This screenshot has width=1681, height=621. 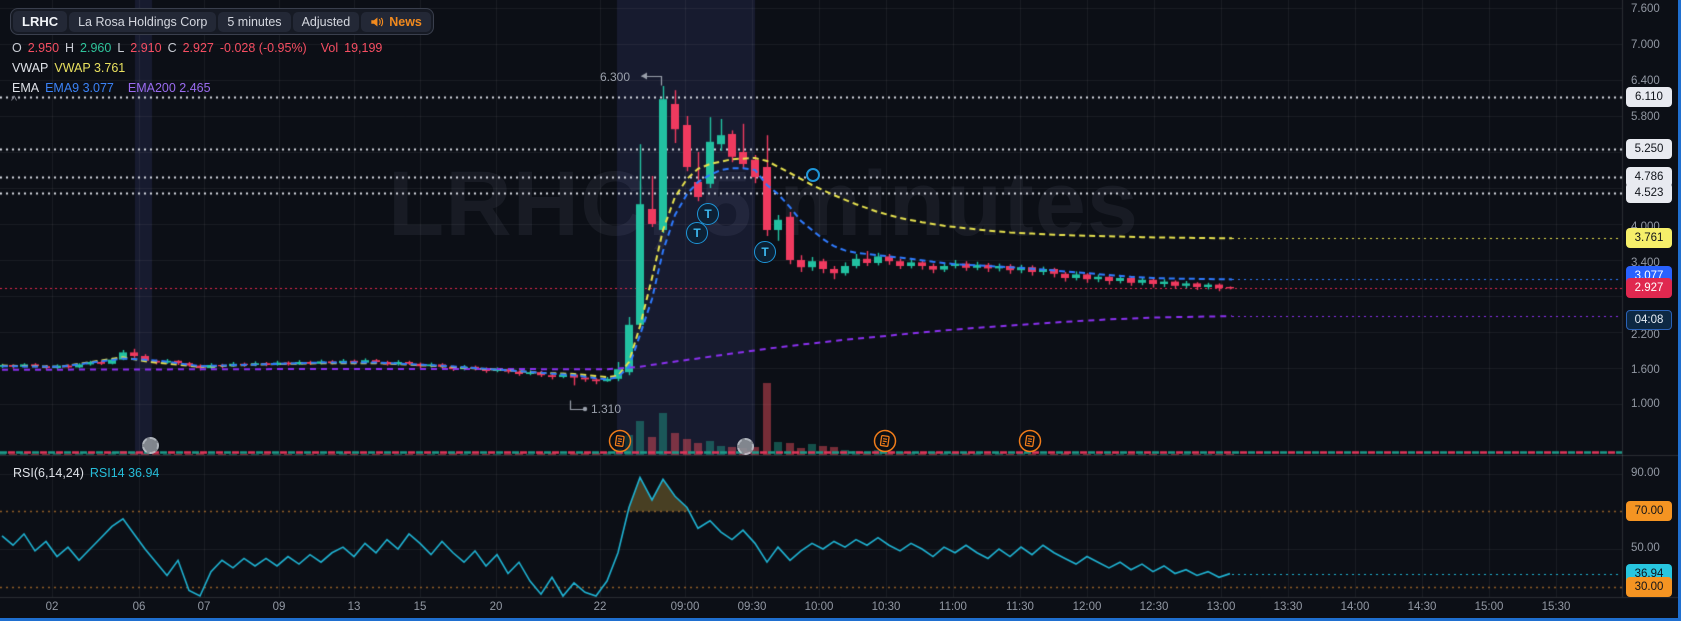 I want to click on price-axis-badge: 6.110, so click(x=1649, y=97).